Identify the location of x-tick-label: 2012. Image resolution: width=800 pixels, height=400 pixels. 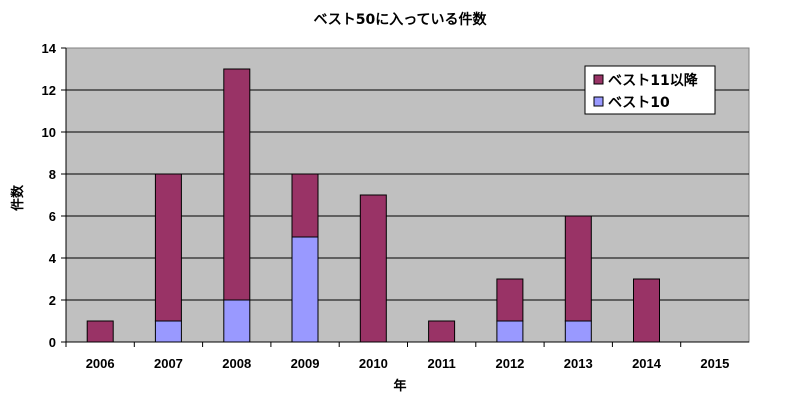
(509, 363).